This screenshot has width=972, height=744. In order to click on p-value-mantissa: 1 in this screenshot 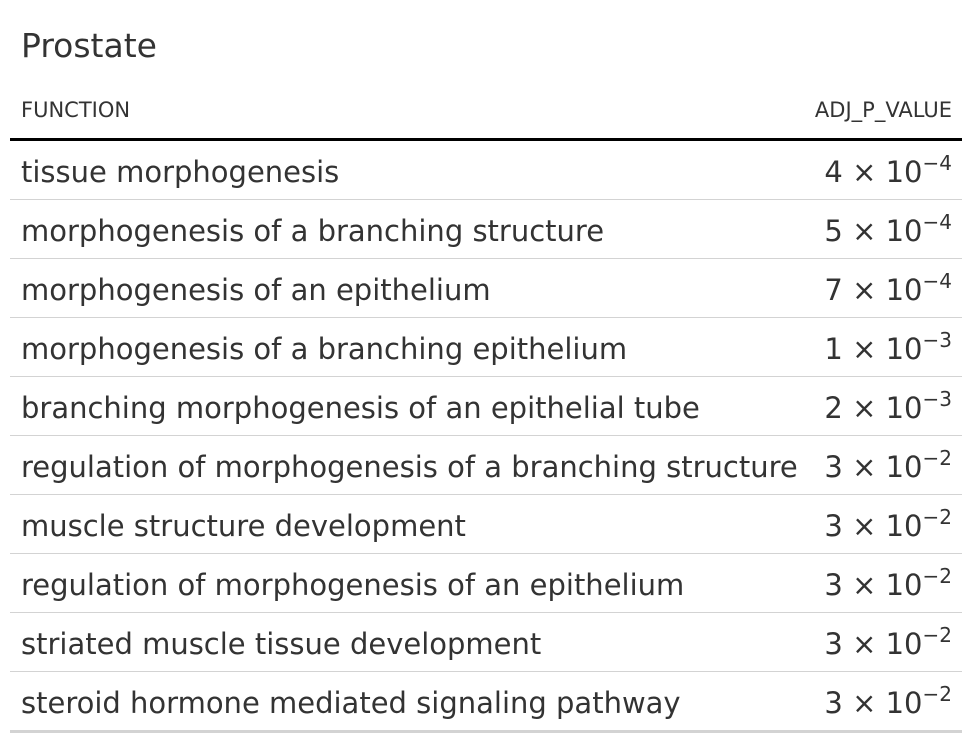, I will do `click(833, 349)`.